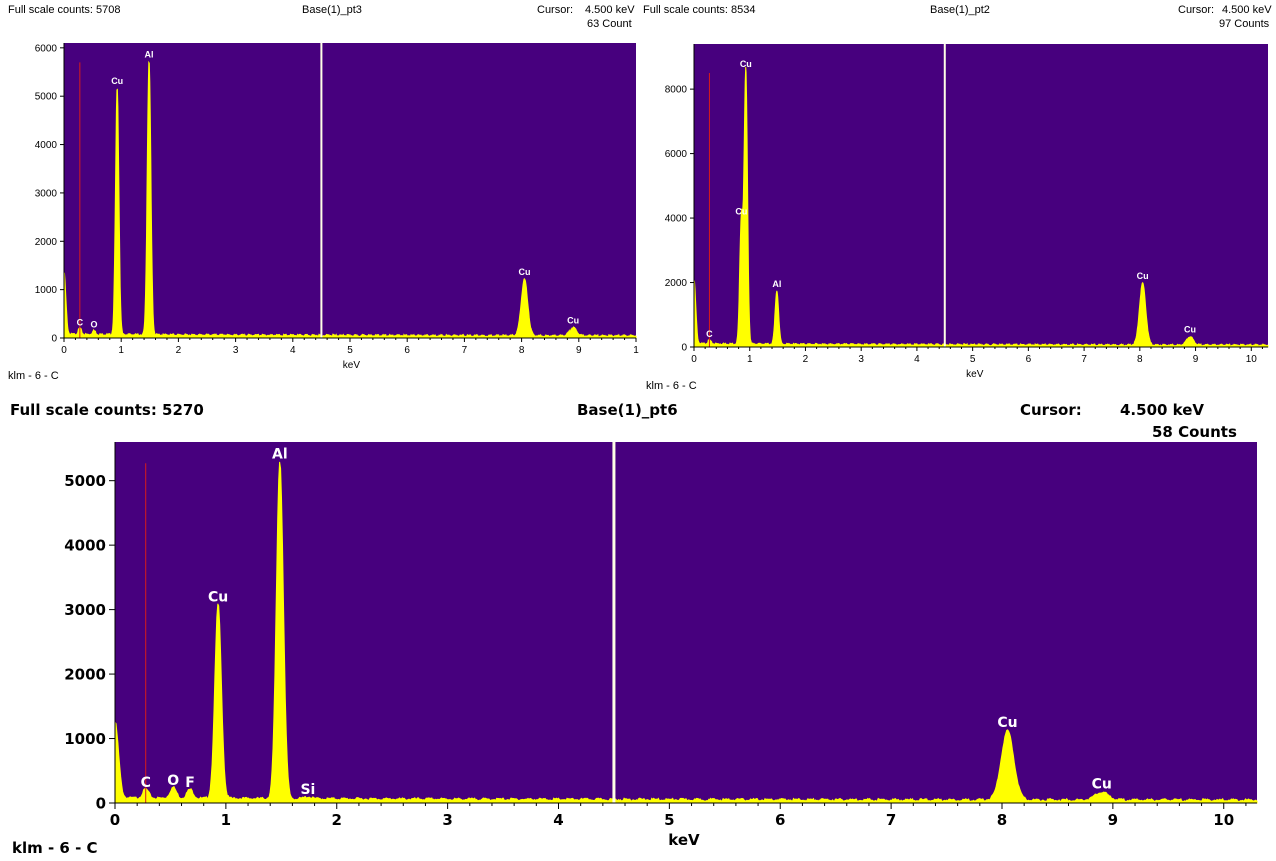 The image size is (1276, 861). Describe the element at coordinates (190, 783) in the screenshot. I see `peak-label-f: F` at that location.